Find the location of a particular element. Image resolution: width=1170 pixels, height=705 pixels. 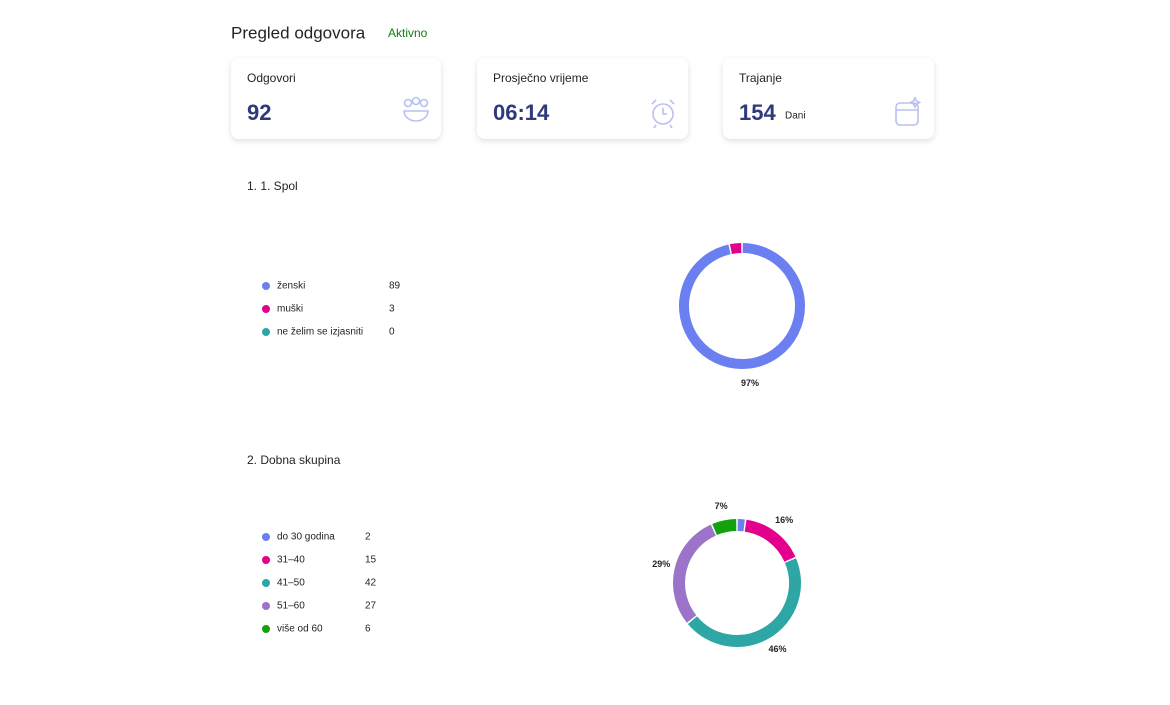

legend-label: ženski is located at coordinates (291, 286).